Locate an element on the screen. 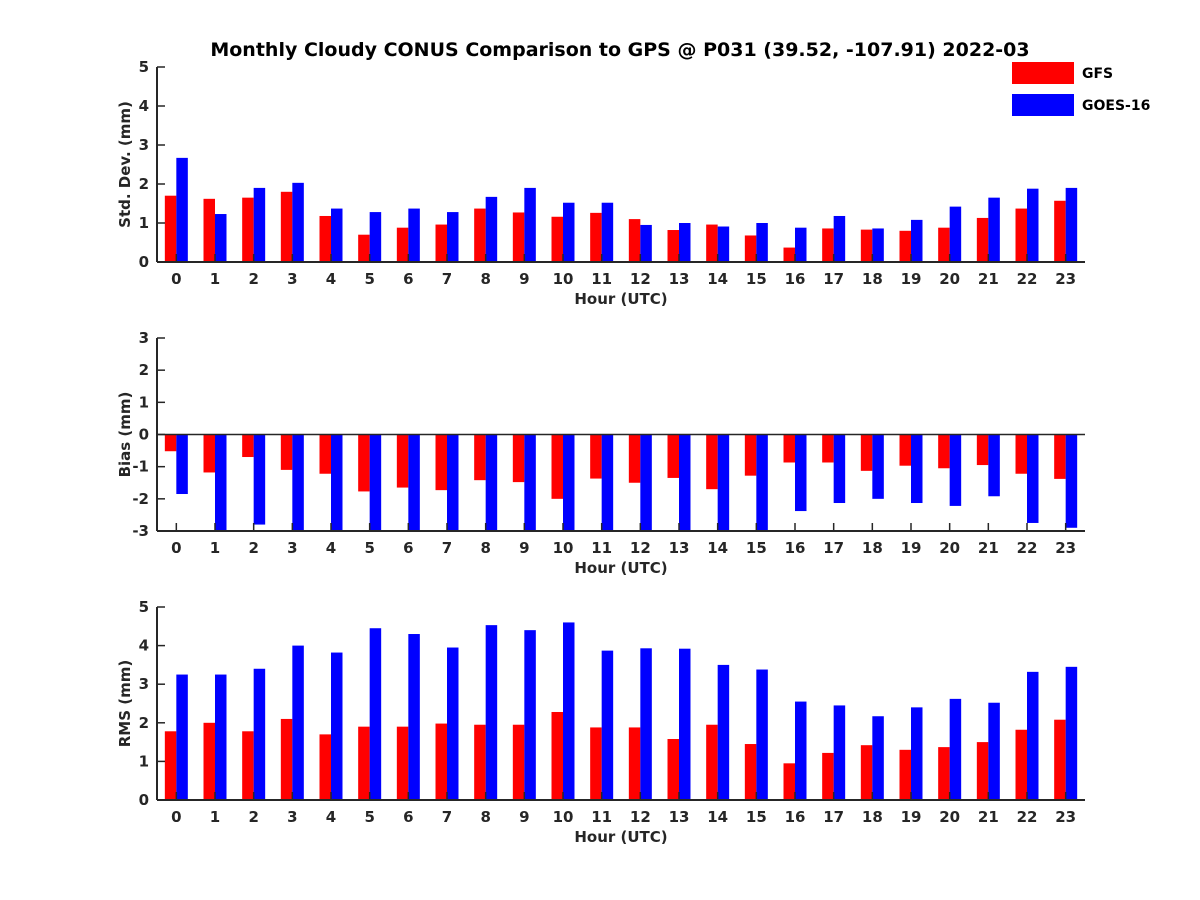  x-tick-label: 18 is located at coordinates (872, 817).